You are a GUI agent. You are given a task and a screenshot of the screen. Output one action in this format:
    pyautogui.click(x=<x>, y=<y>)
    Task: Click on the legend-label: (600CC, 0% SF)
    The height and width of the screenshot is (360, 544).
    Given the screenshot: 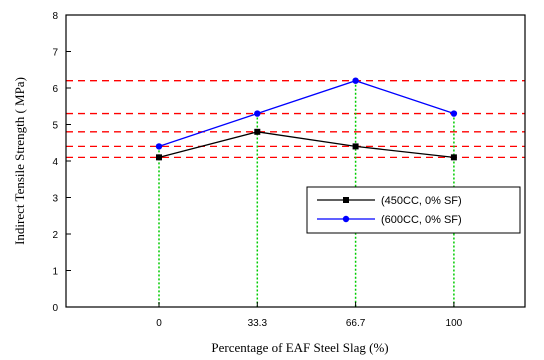 What is the action you would take?
    pyautogui.click(x=421, y=220)
    